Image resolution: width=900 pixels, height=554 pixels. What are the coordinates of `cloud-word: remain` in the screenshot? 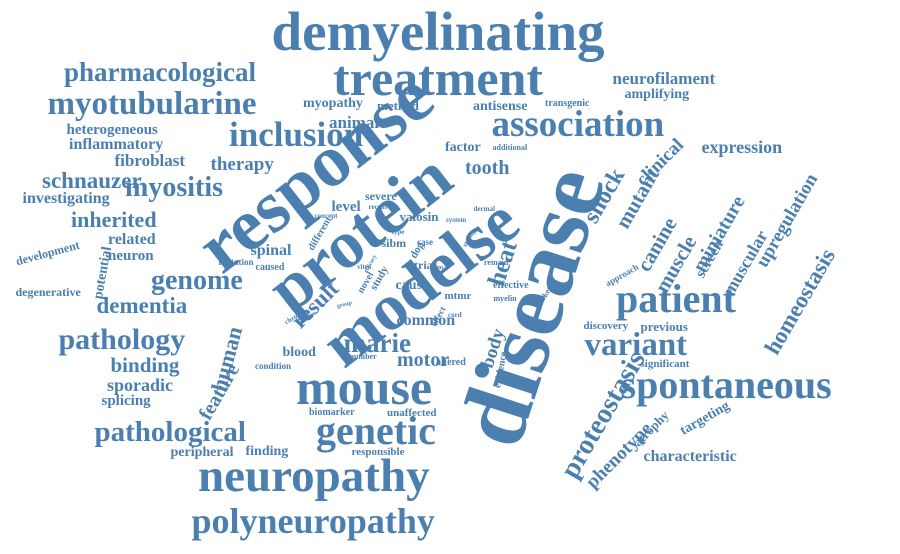 It's located at (496, 262).